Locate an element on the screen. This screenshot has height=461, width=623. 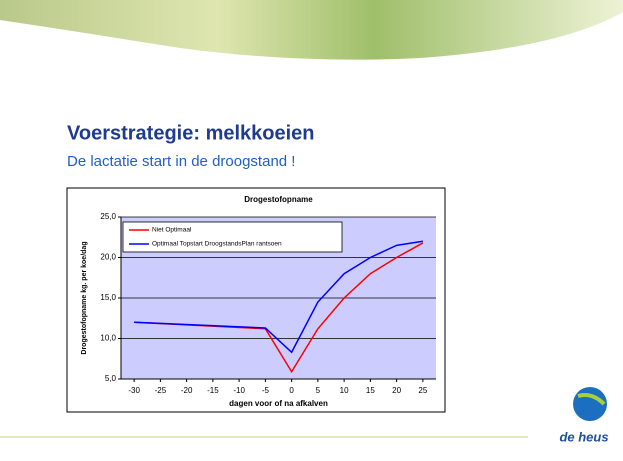
slide-title: Voerstrategie: melkkoeien is located at coordinates (191, 133).